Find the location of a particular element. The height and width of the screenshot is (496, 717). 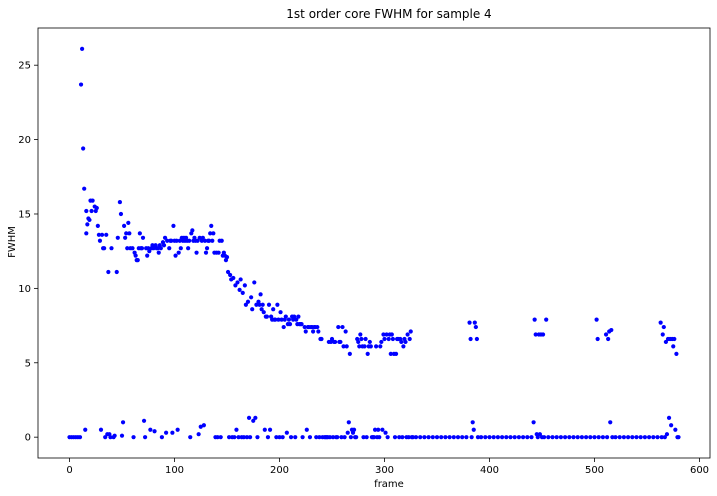

x-tick-label: 200 is located at coordinates (279, 470).